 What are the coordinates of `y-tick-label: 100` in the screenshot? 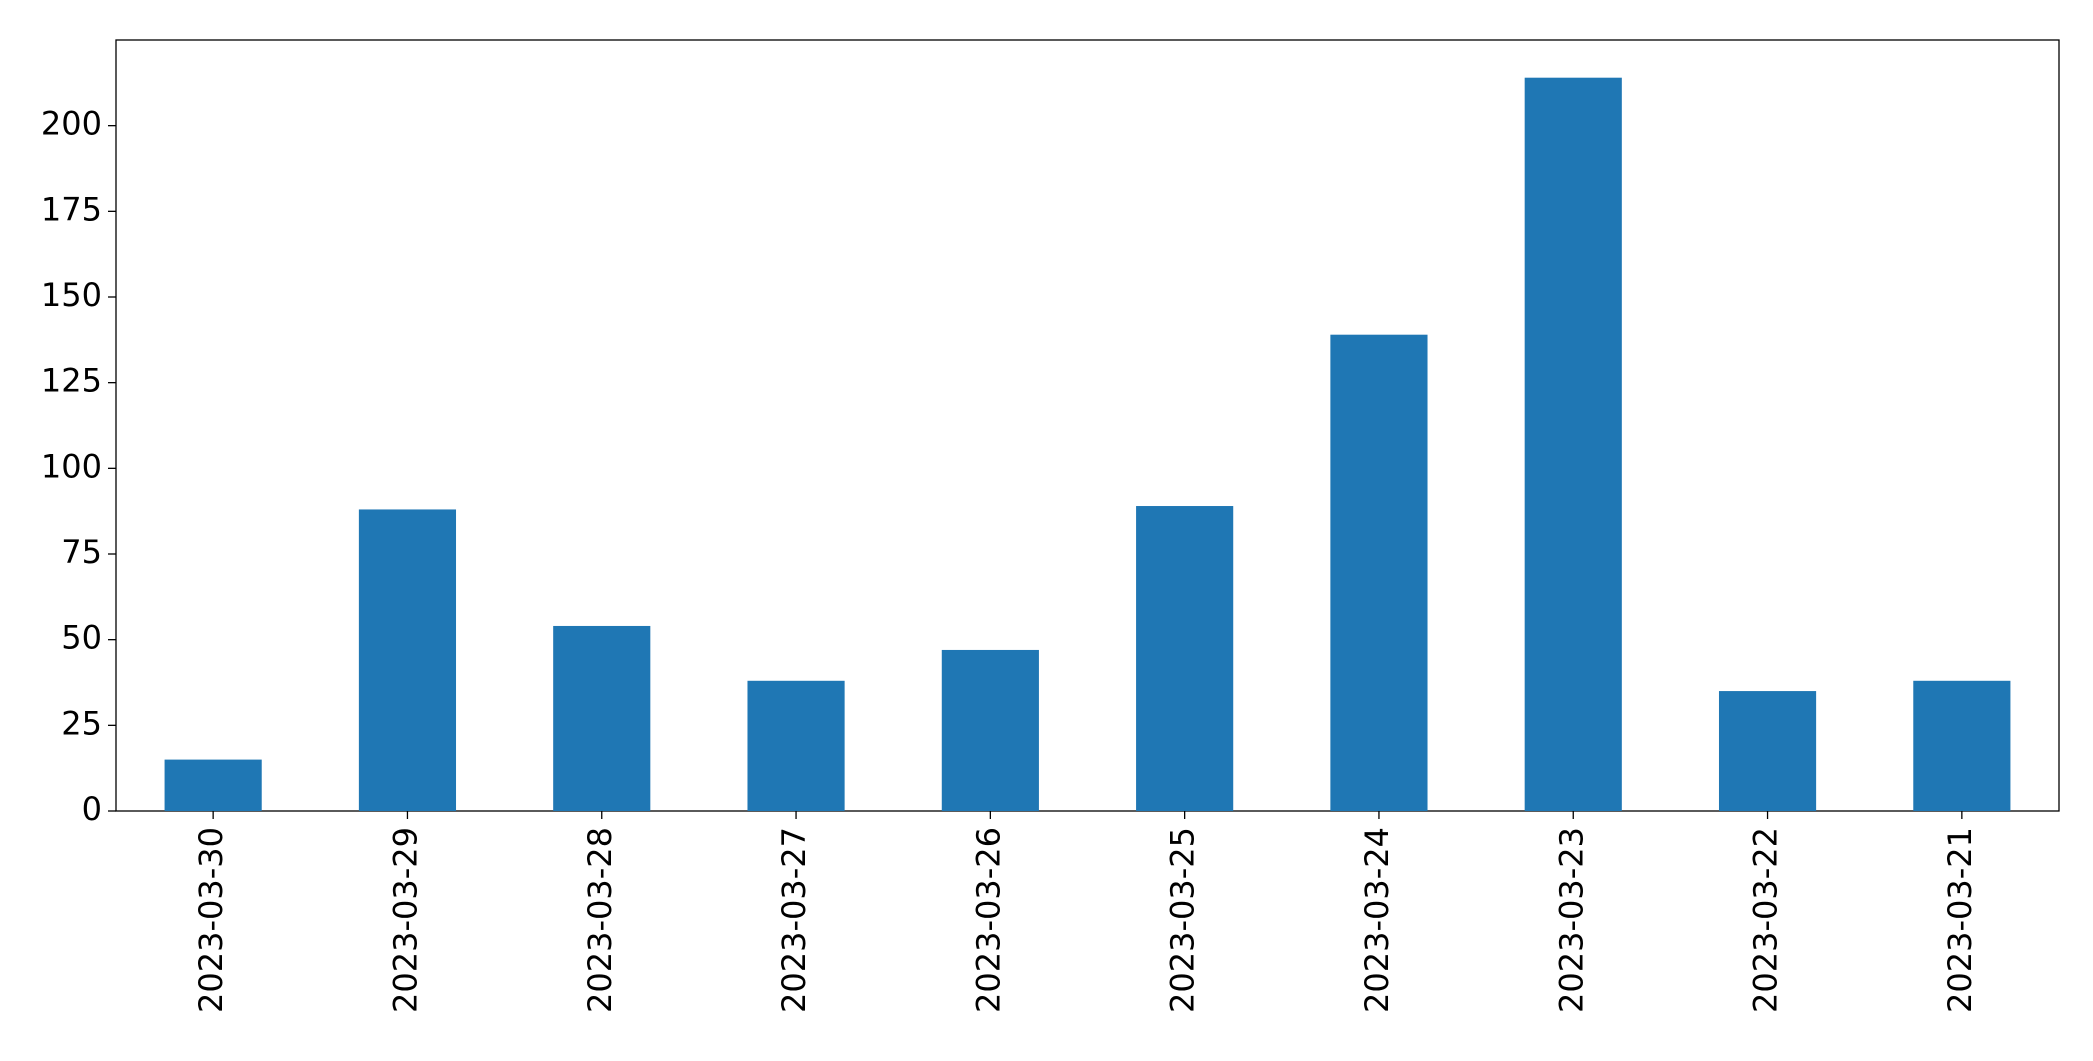 It's located at (71, 466).